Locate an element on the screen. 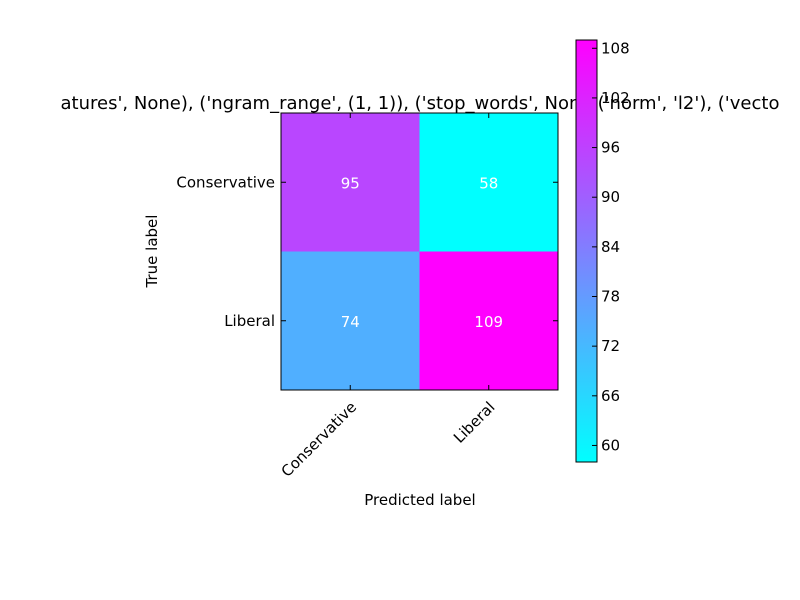 This screenshot has width=800, height=600. y-axis-label: True label is located at coordinates (152, 252).